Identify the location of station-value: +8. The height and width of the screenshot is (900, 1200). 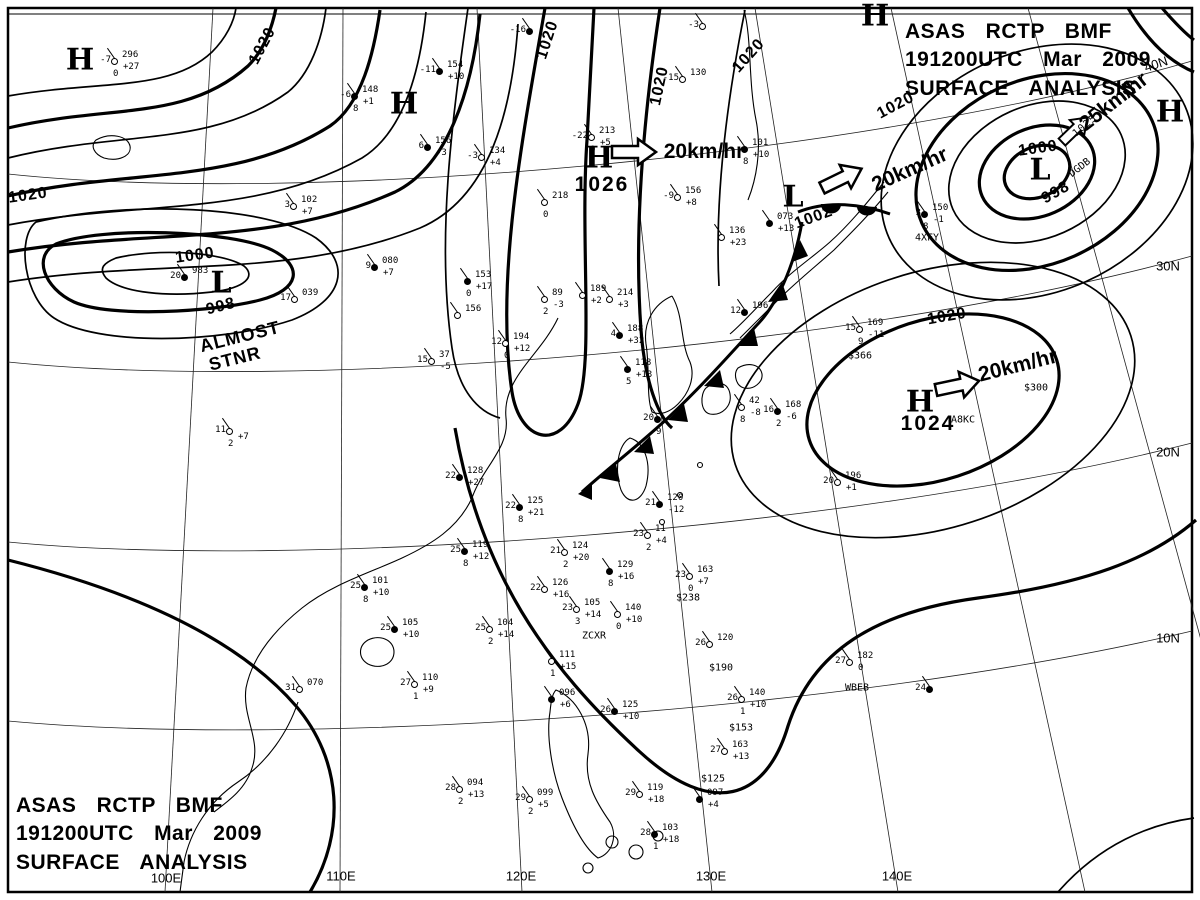
(691, 203).